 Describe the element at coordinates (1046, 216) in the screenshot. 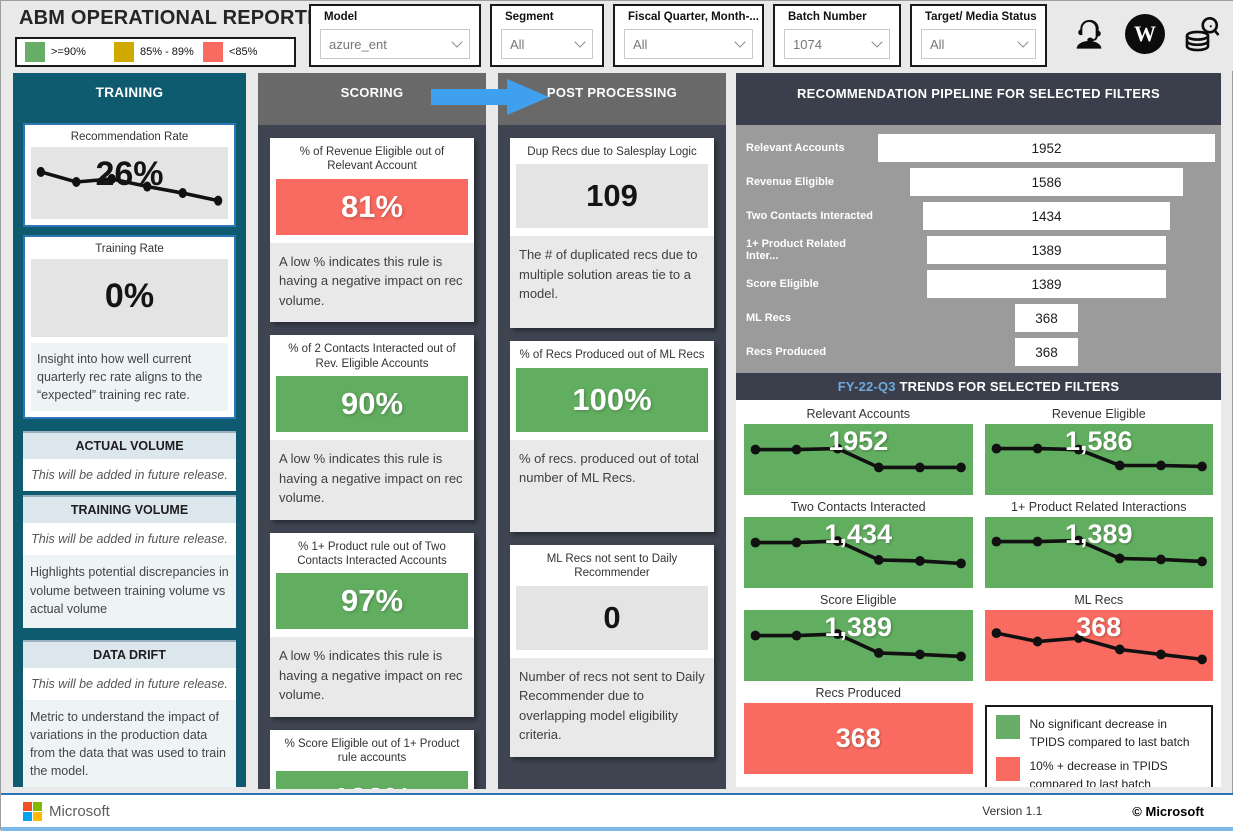

I see `funnel-bar: 1434` at that location.